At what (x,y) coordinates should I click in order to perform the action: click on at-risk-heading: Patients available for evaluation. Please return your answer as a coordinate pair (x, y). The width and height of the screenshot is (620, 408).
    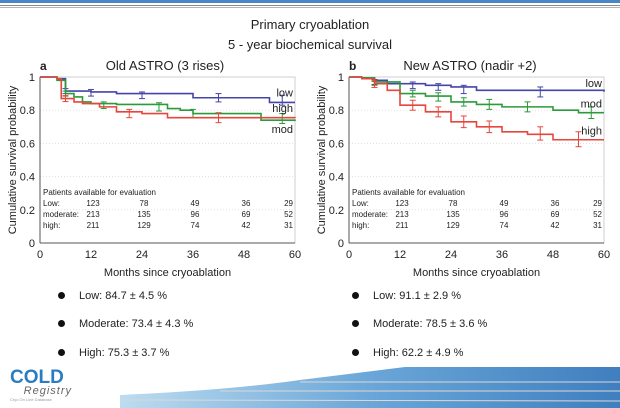
    Looking at the image, I should click on (99, 192).